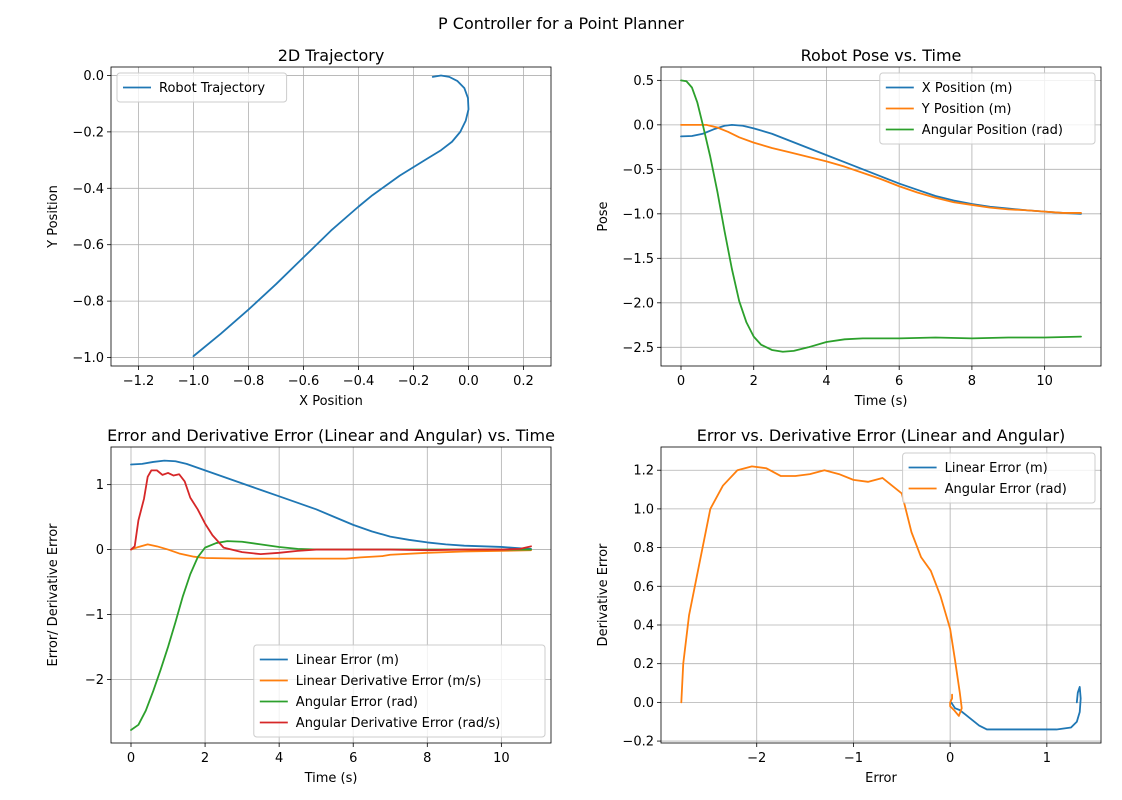  I want to click on y-tick-label: 0.8, so click(643, 548).